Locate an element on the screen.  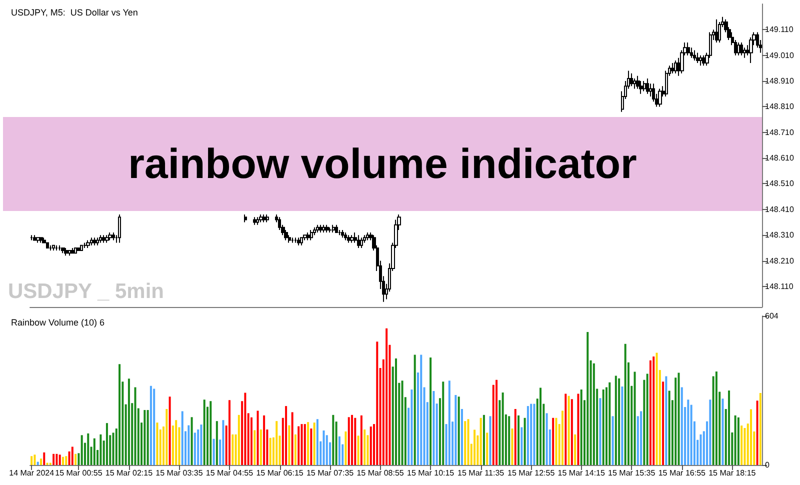
y-tick-label: 148.510 is located at coordinates (779, 183).